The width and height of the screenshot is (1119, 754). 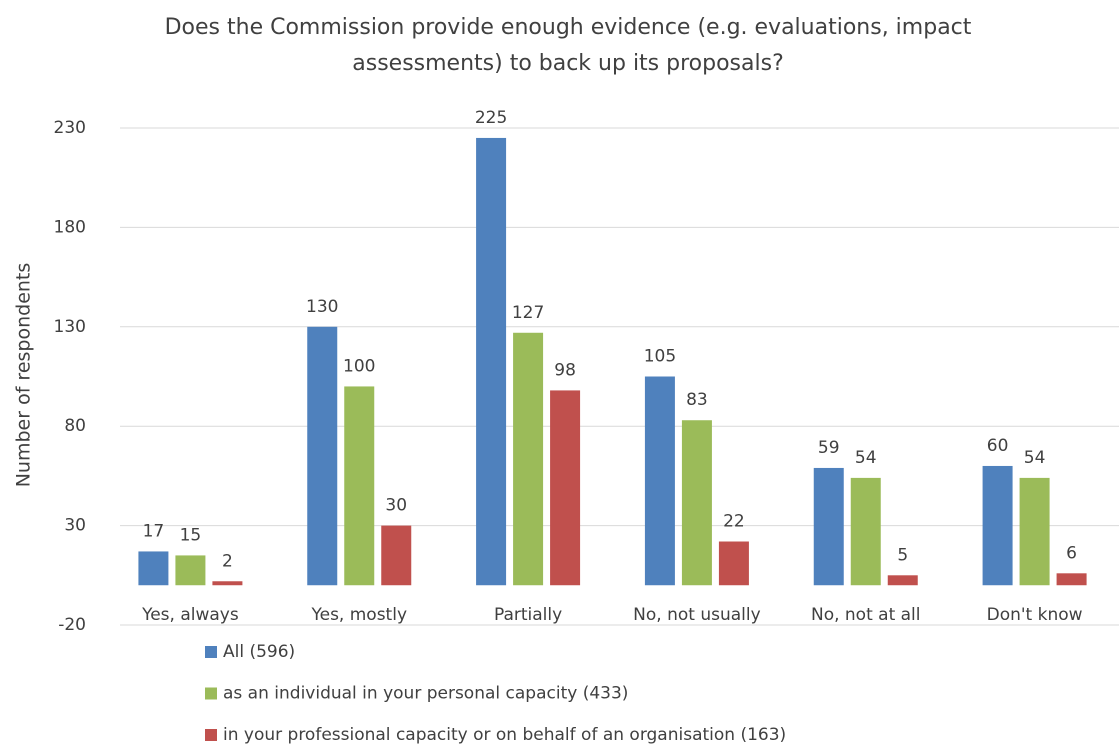 I want to click on y-tick-label: 80, so click(x=75, y=426).